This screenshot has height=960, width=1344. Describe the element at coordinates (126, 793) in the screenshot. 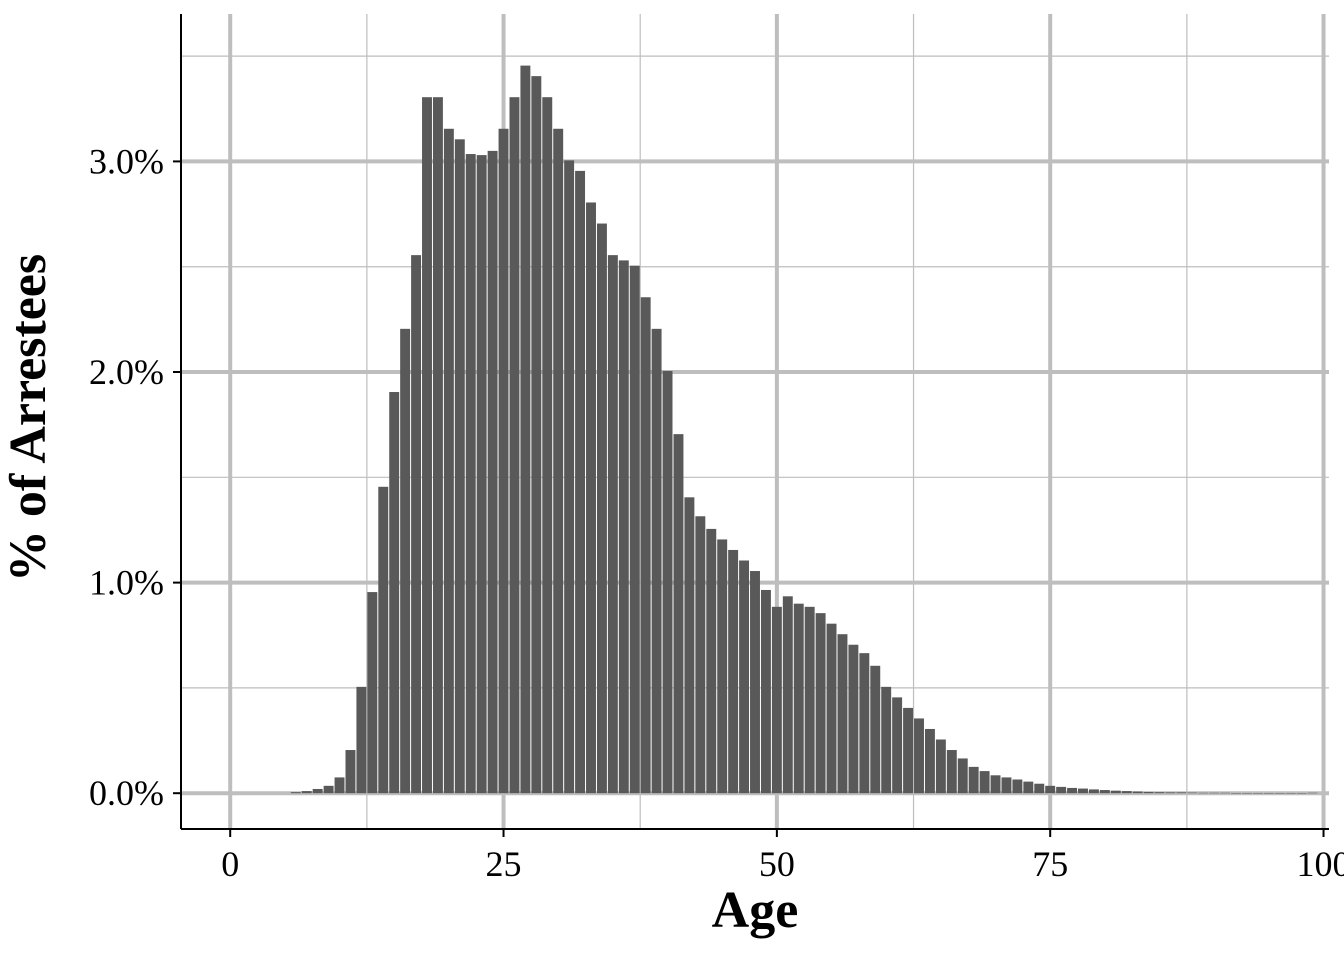

I see `y-tick-label: 0.0%` at that location.